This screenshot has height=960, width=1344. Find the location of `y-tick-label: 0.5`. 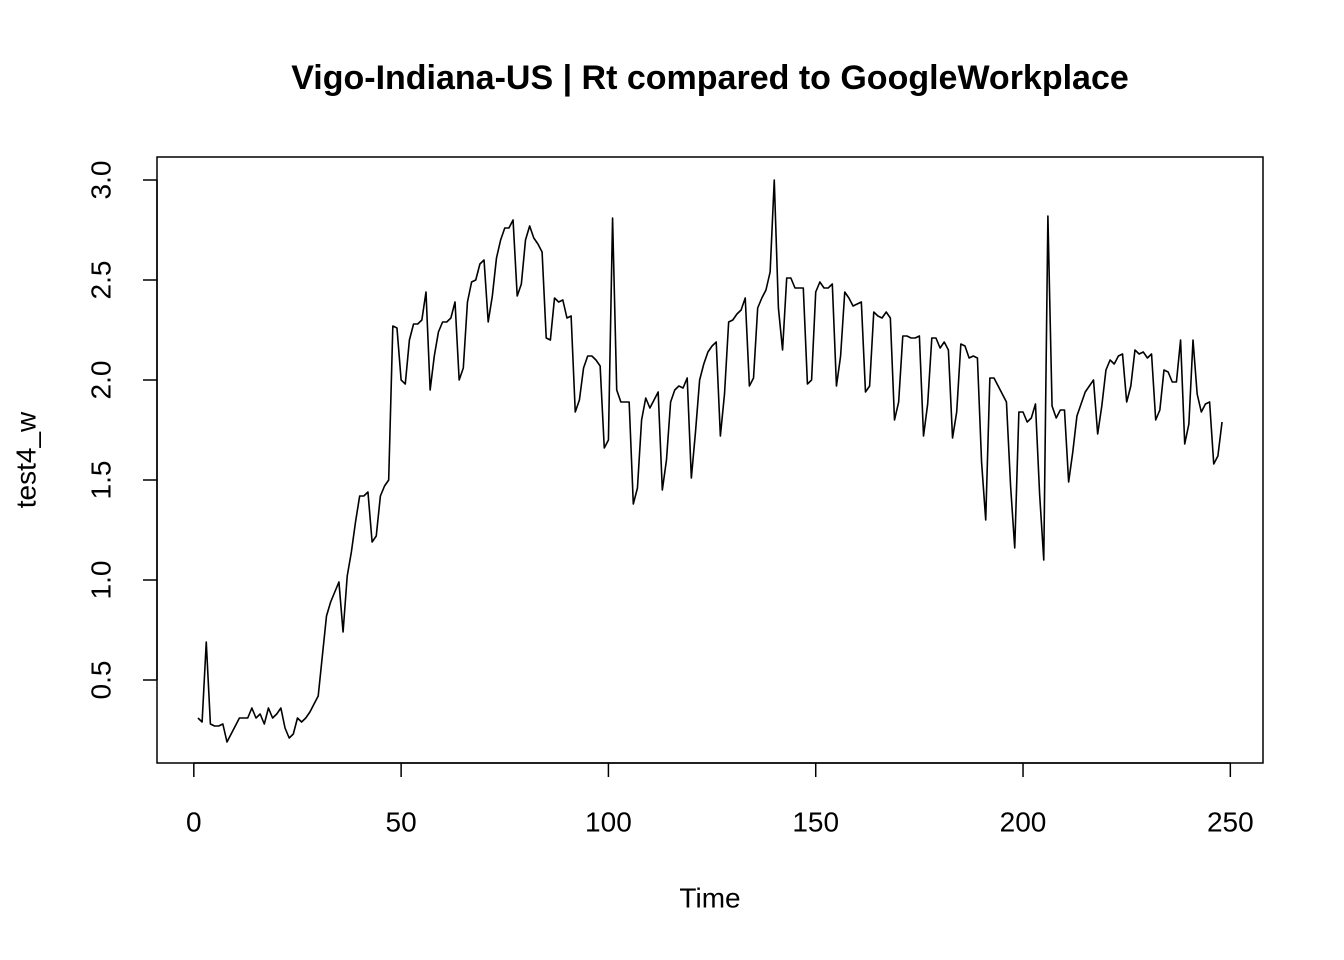

y-tick-label: 0.5 is located at coordinates (100, 680).